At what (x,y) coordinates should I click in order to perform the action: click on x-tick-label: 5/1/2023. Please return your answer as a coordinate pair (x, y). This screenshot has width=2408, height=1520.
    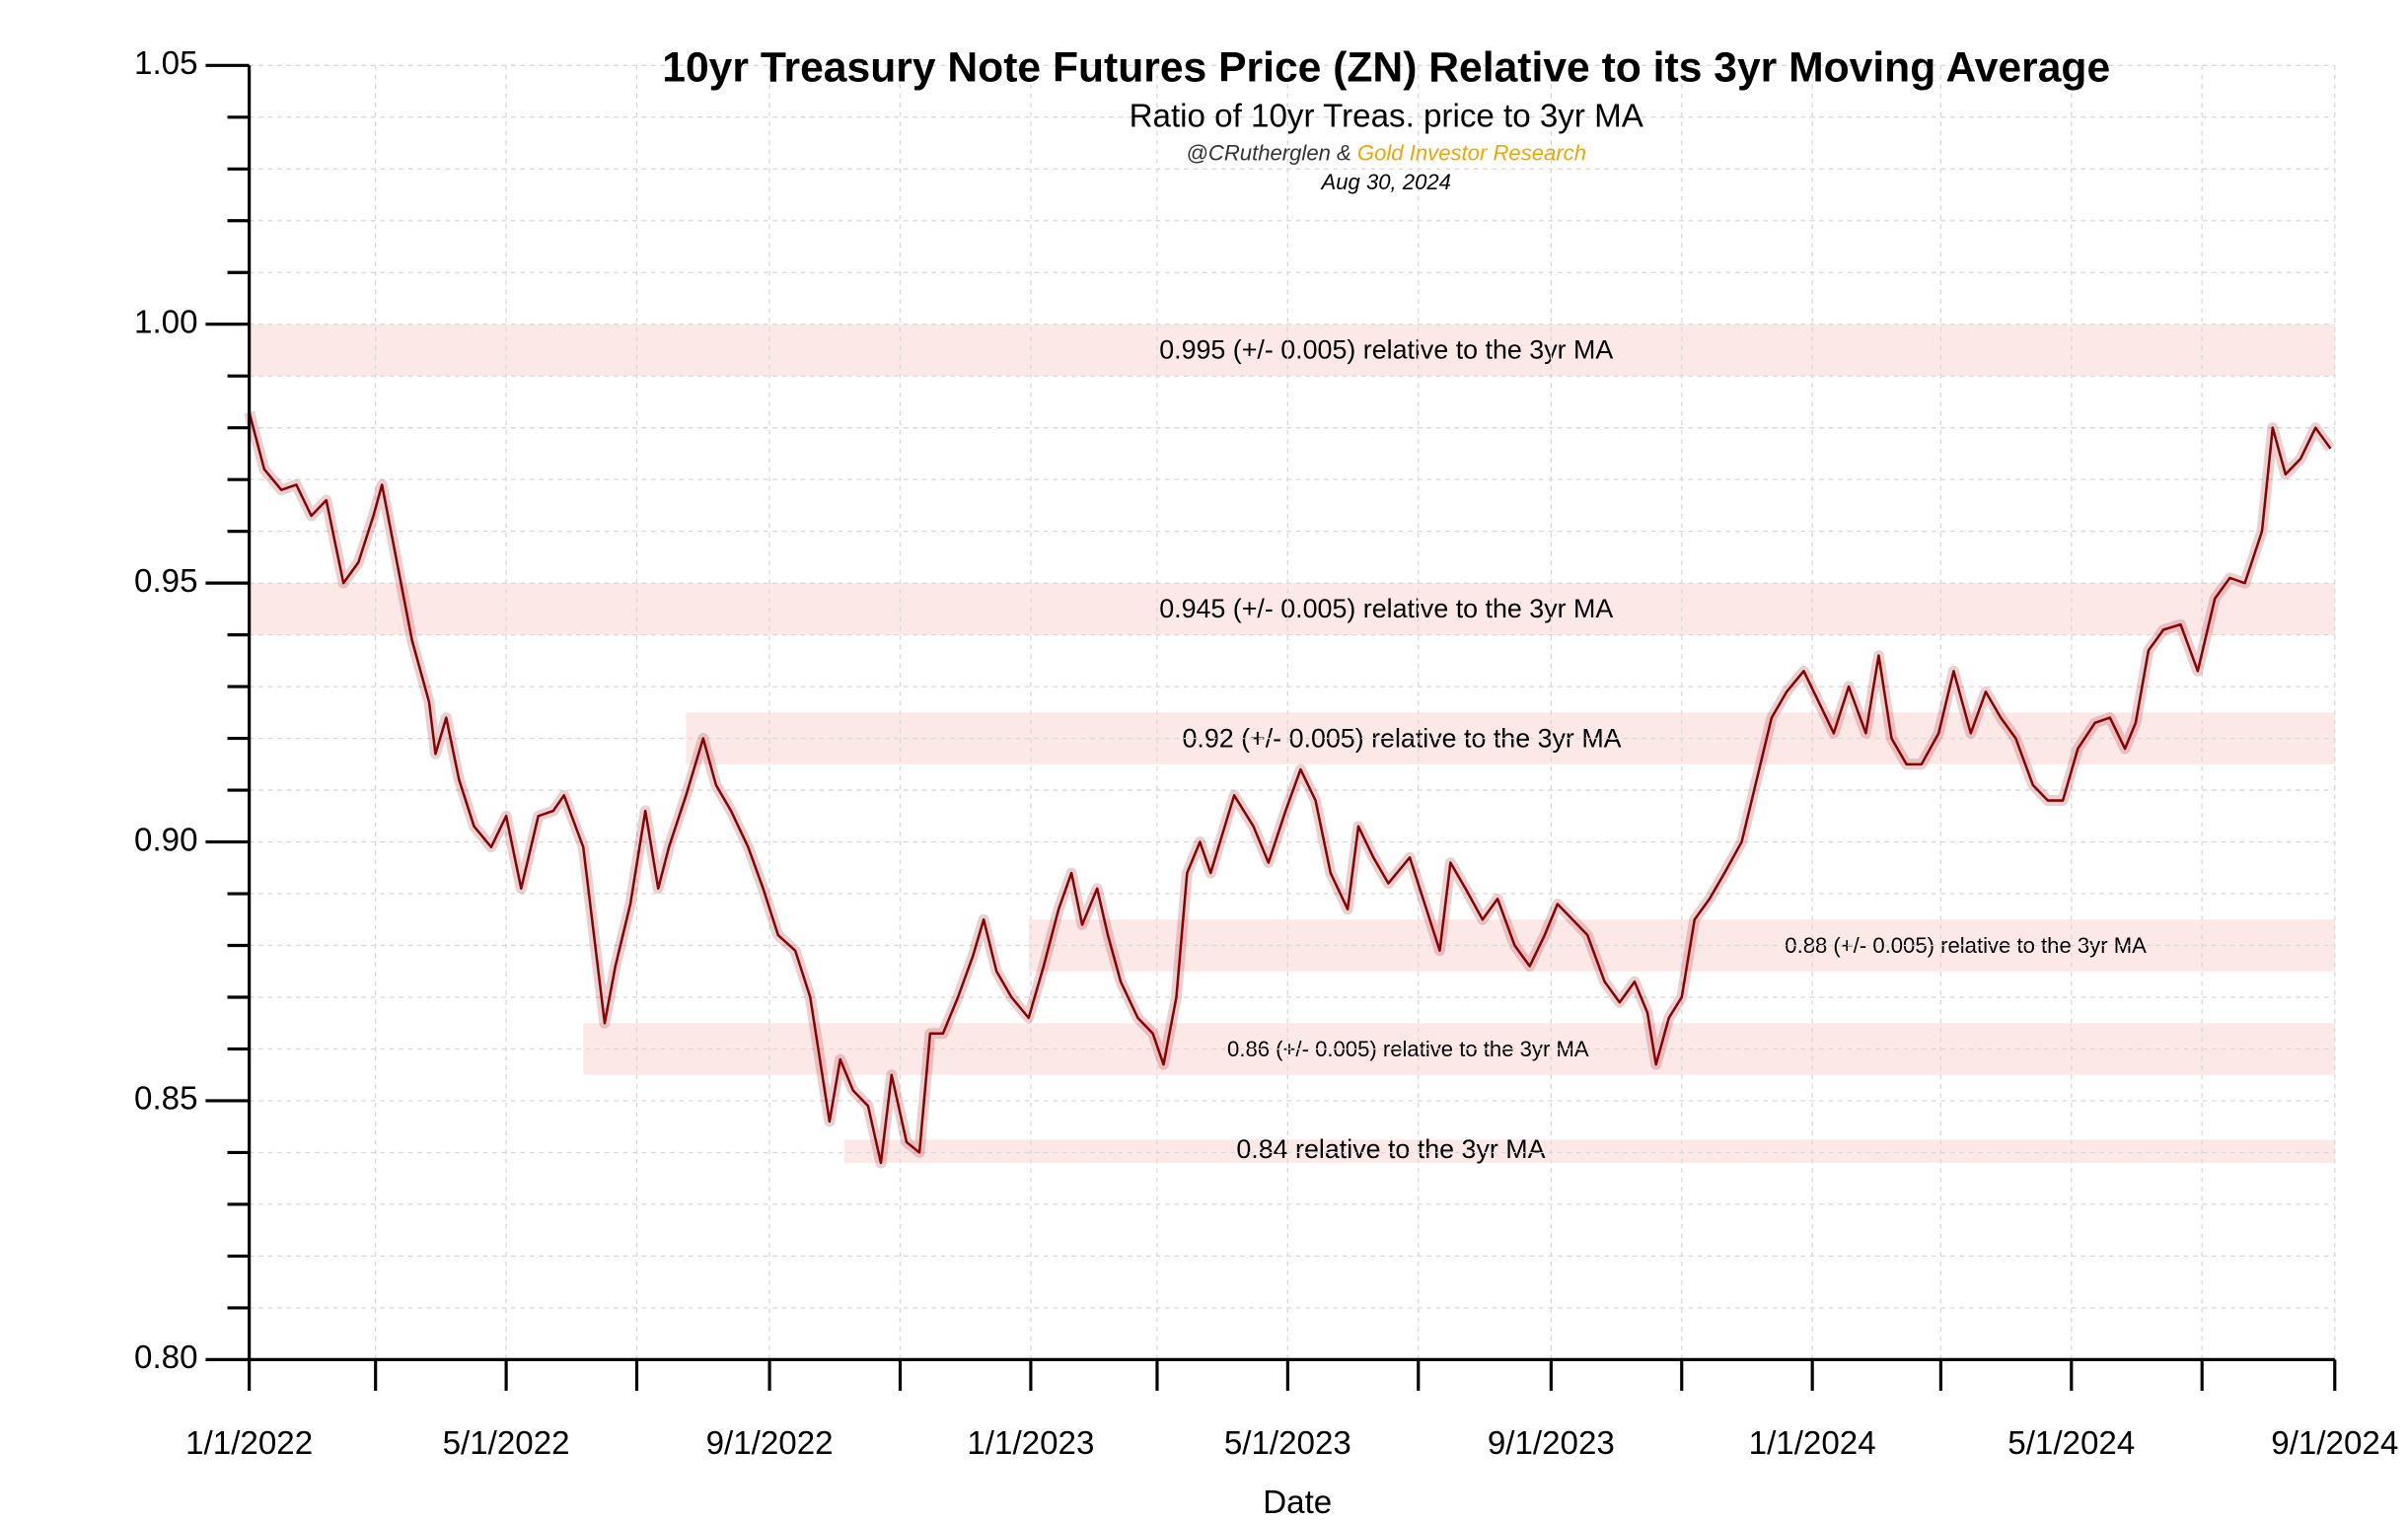
    Looking at the image, I should click on (1287, 1443).